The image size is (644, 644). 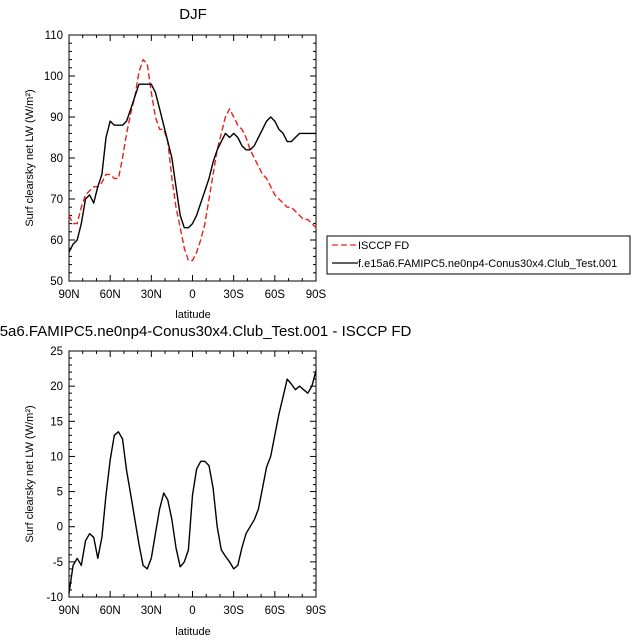 I want to click on chart-bottom-y-tick-label: -5, so click(x=58, y=563).